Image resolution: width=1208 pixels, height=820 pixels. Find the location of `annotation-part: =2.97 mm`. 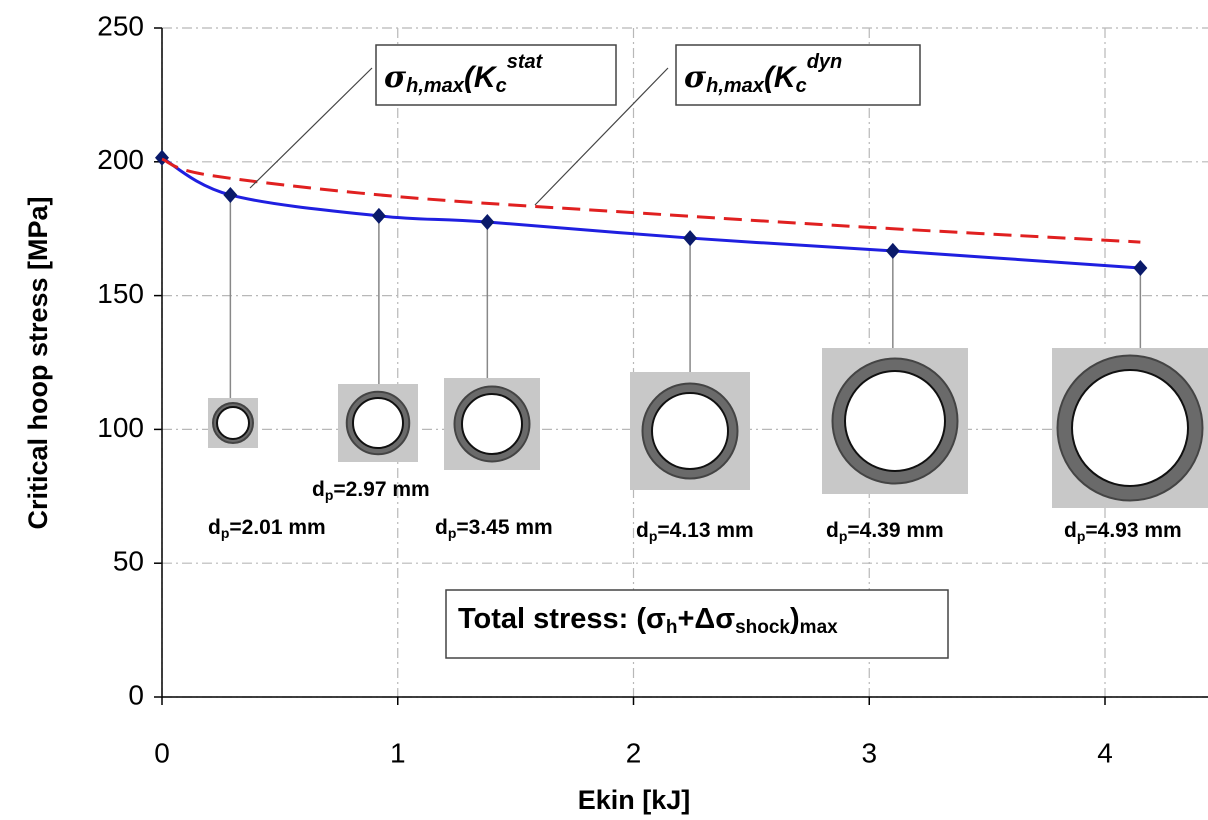

annotation-part: =2.97 mm is located at coordinates (381, 489).